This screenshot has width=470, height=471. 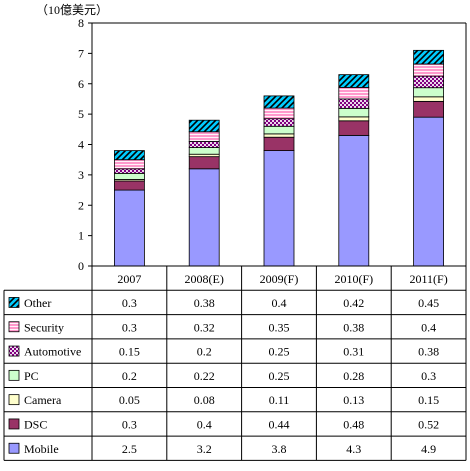 What do you see at coordinates (81, 266) in the screenshot?
I see `y-tick-label: 0` at bounding box center [81, 266].